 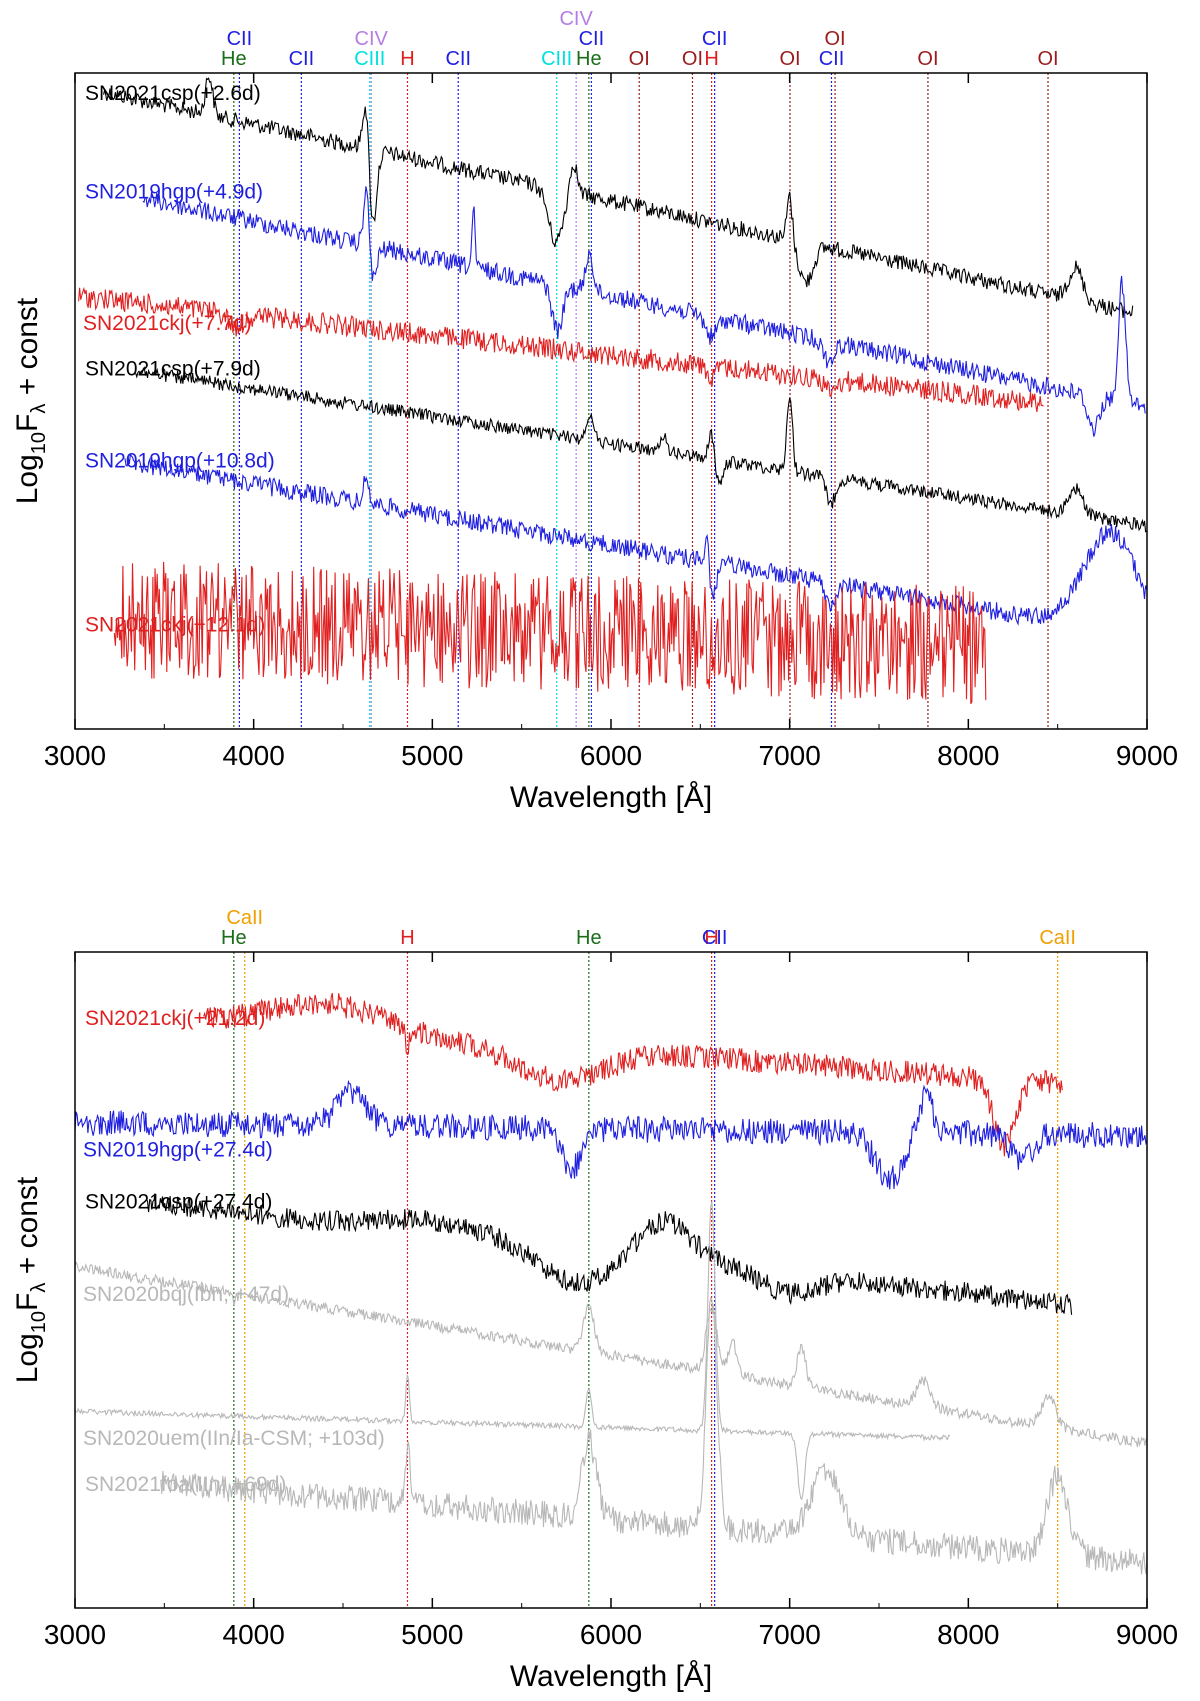 What do you see at coordinates (178, 1202) in the screenshot?
I see `series-label: SN2021csp(+27.4d)` at bounding box center [178, 1202].